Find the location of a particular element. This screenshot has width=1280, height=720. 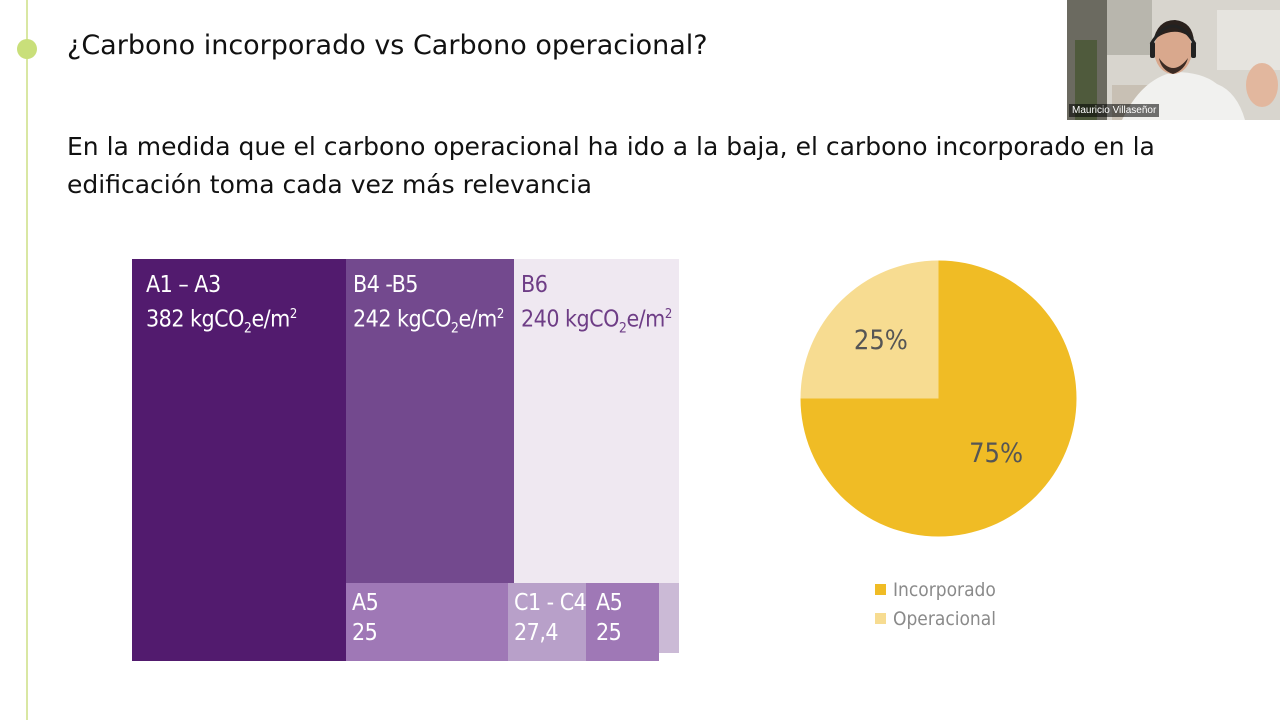

tile-value: 27,4 is located at coordinates (536, 633).